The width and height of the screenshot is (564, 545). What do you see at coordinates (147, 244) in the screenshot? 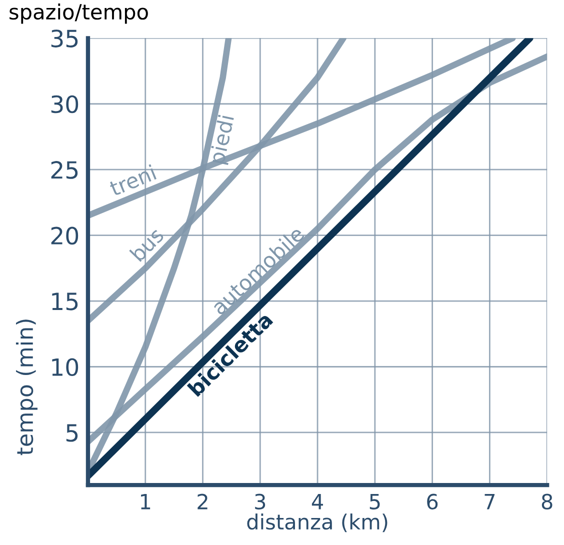
I see `text: bus` at bounding box center [147, 244].